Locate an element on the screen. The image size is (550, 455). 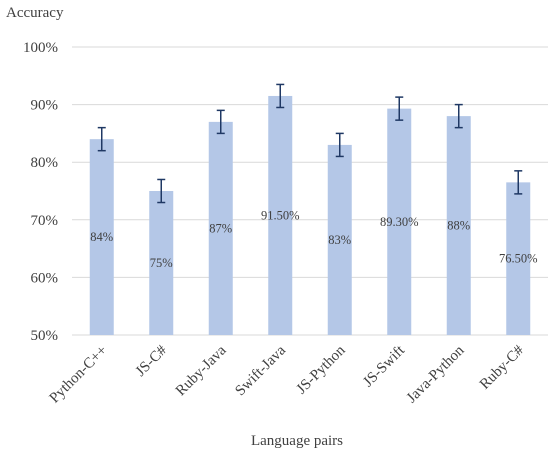
y-tick-labels: 50% 60% 70% 80% 90% 100% is located at coordinates (40, 192).